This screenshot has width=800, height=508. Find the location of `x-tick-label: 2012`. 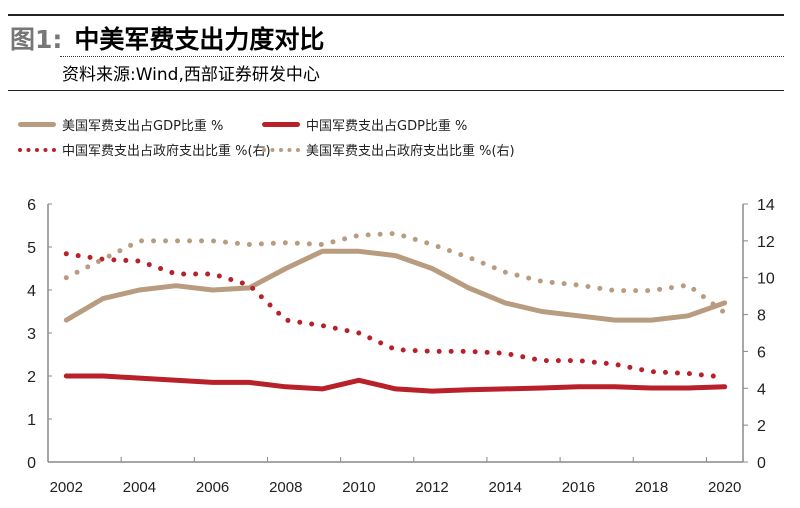

x-tick-label: 2012 is located at coordinates (431, 487).